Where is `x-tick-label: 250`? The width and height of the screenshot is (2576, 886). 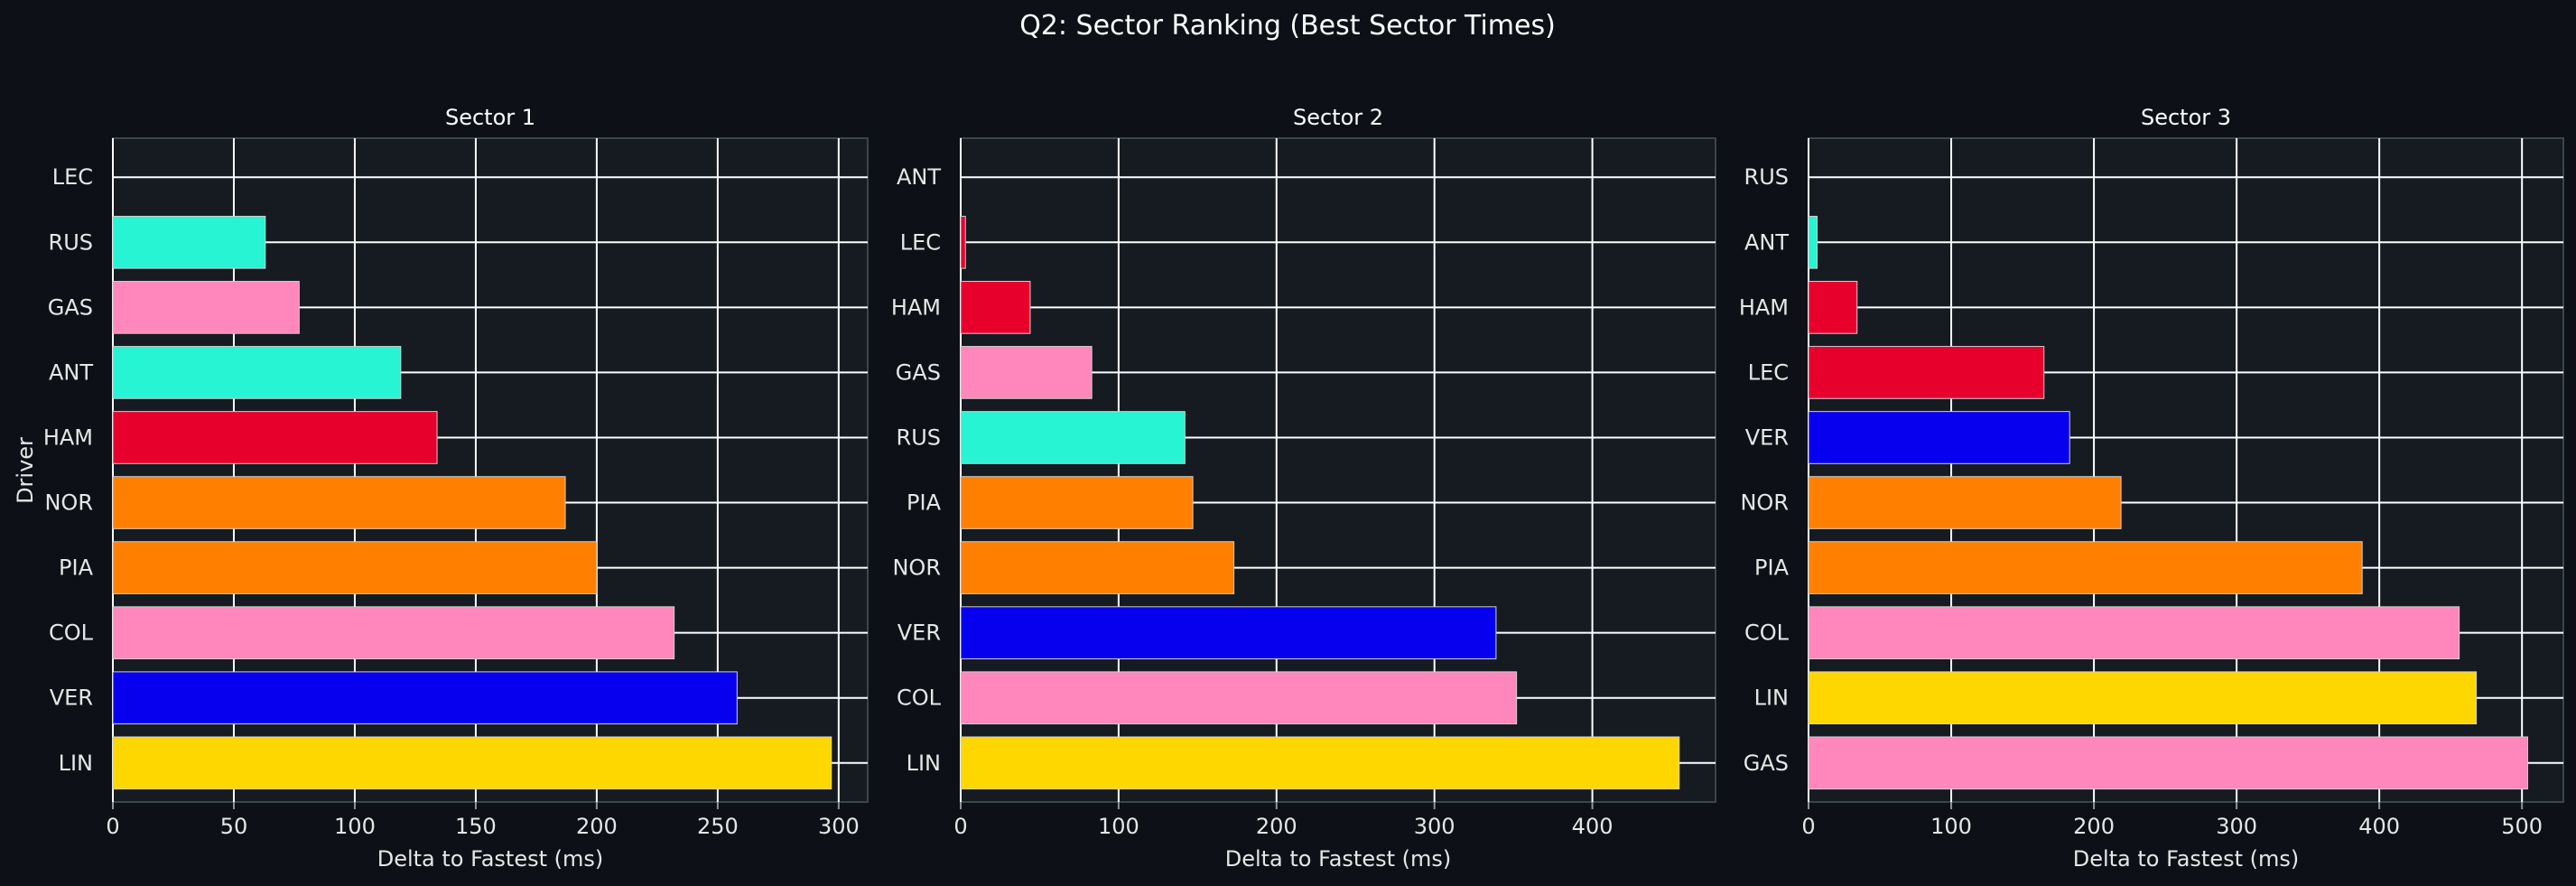 x-tick-label: 250 is located at coordinates (718, 827).